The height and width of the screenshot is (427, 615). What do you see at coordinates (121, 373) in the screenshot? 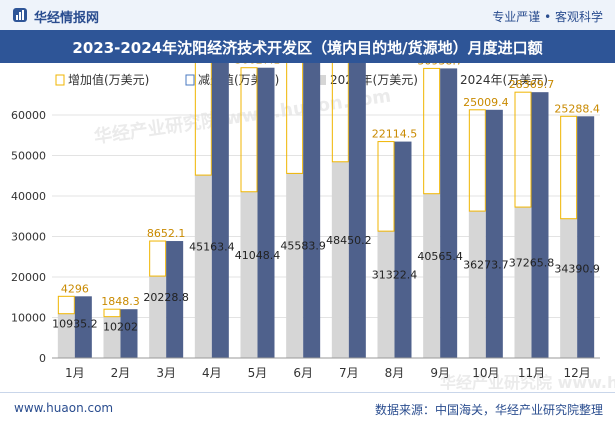
I see `x-tick-label: 2月` at bounding box center [121, 373].